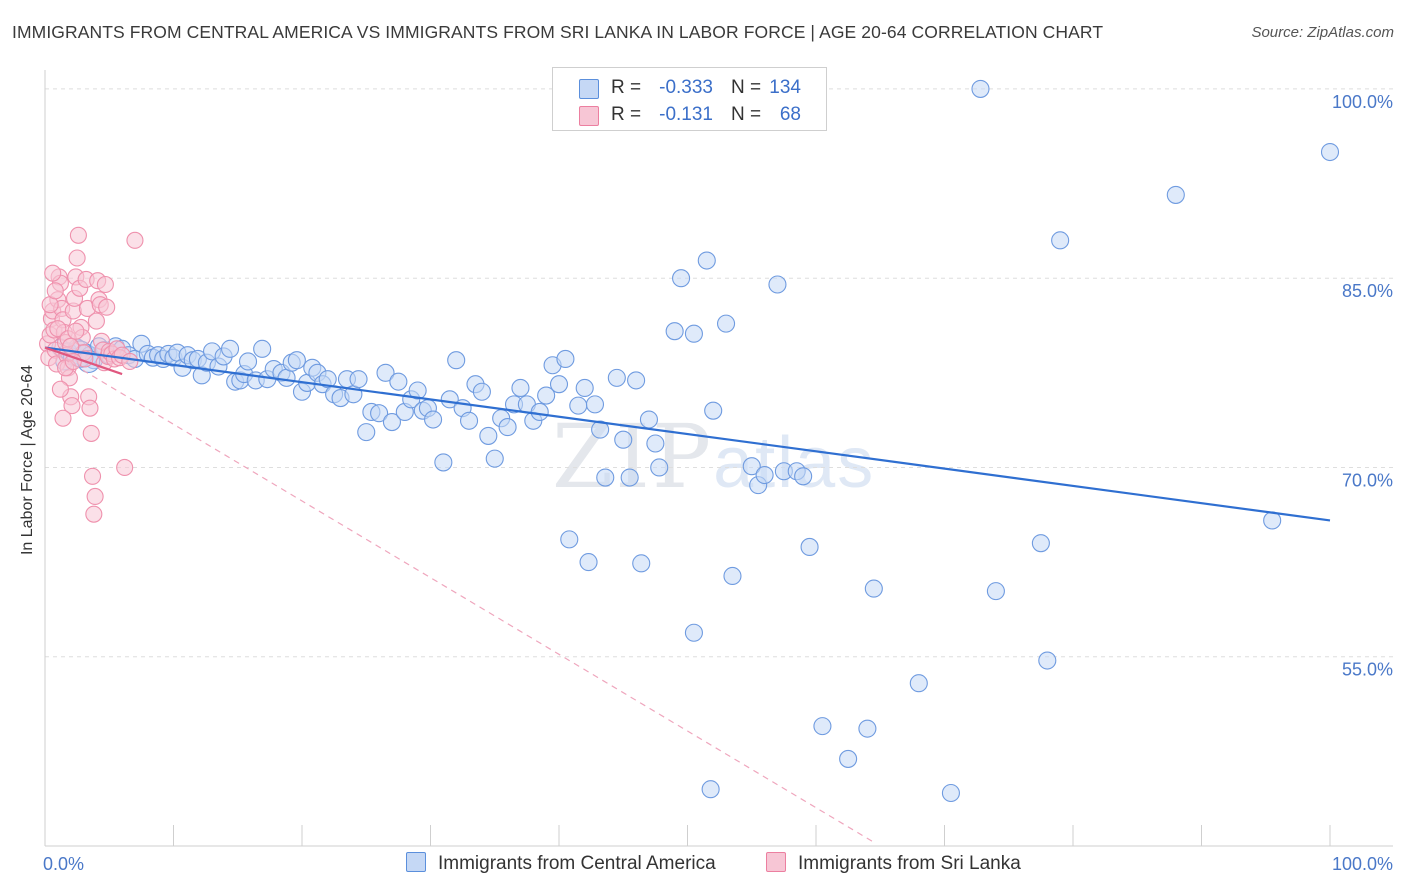 This screenshot has height=892, width=1406. What do you see at coordinates (686, 87) in the screenshot?
I see `legend-r-value: -0.333` at bounding box center [686, 87].